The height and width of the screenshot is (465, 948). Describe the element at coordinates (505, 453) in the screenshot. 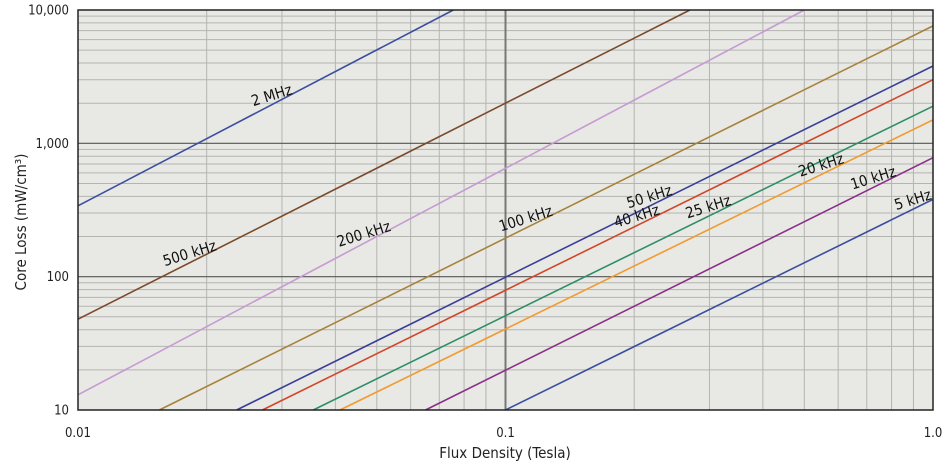

I see `x-axis-label: Flux Density (Tesla)` at that location.